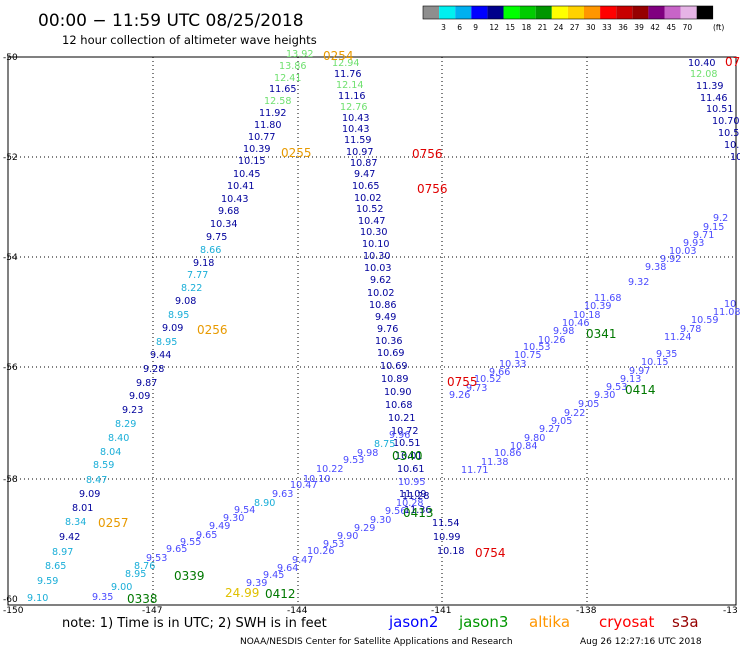  Describe the element at coordinates (102, 597) in the screenshot. I see `swh-value-jason-ascending-upper: 9.35` at that location.